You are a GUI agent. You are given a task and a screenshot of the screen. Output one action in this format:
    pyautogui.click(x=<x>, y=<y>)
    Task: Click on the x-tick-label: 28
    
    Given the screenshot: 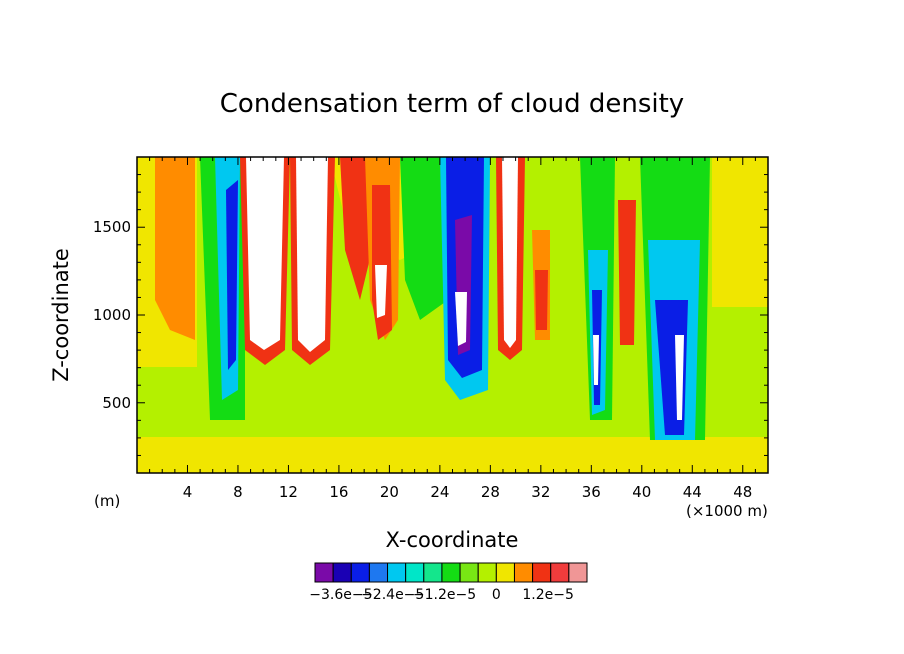 What is the action you would take?
    pyautogui.click(x=490, y=492)
    